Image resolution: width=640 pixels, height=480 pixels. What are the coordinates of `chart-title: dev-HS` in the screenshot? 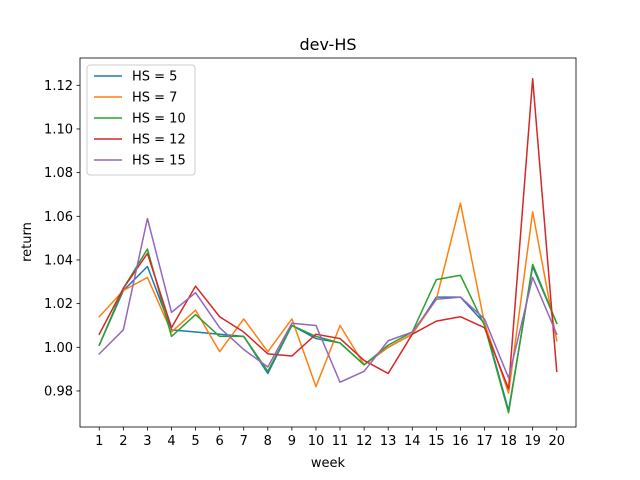 It's located at (328, 44).